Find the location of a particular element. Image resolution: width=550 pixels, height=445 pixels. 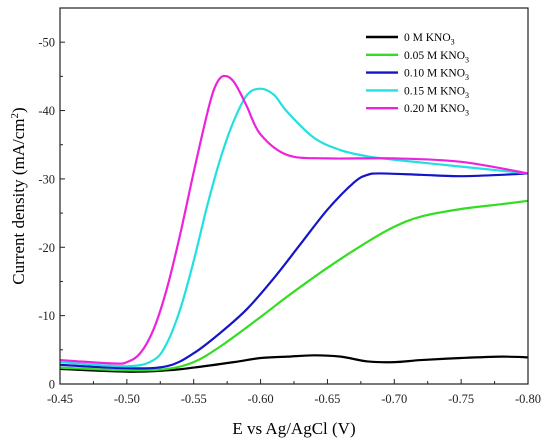

y-tick-label: -30 is located at coordinates (46, 179).